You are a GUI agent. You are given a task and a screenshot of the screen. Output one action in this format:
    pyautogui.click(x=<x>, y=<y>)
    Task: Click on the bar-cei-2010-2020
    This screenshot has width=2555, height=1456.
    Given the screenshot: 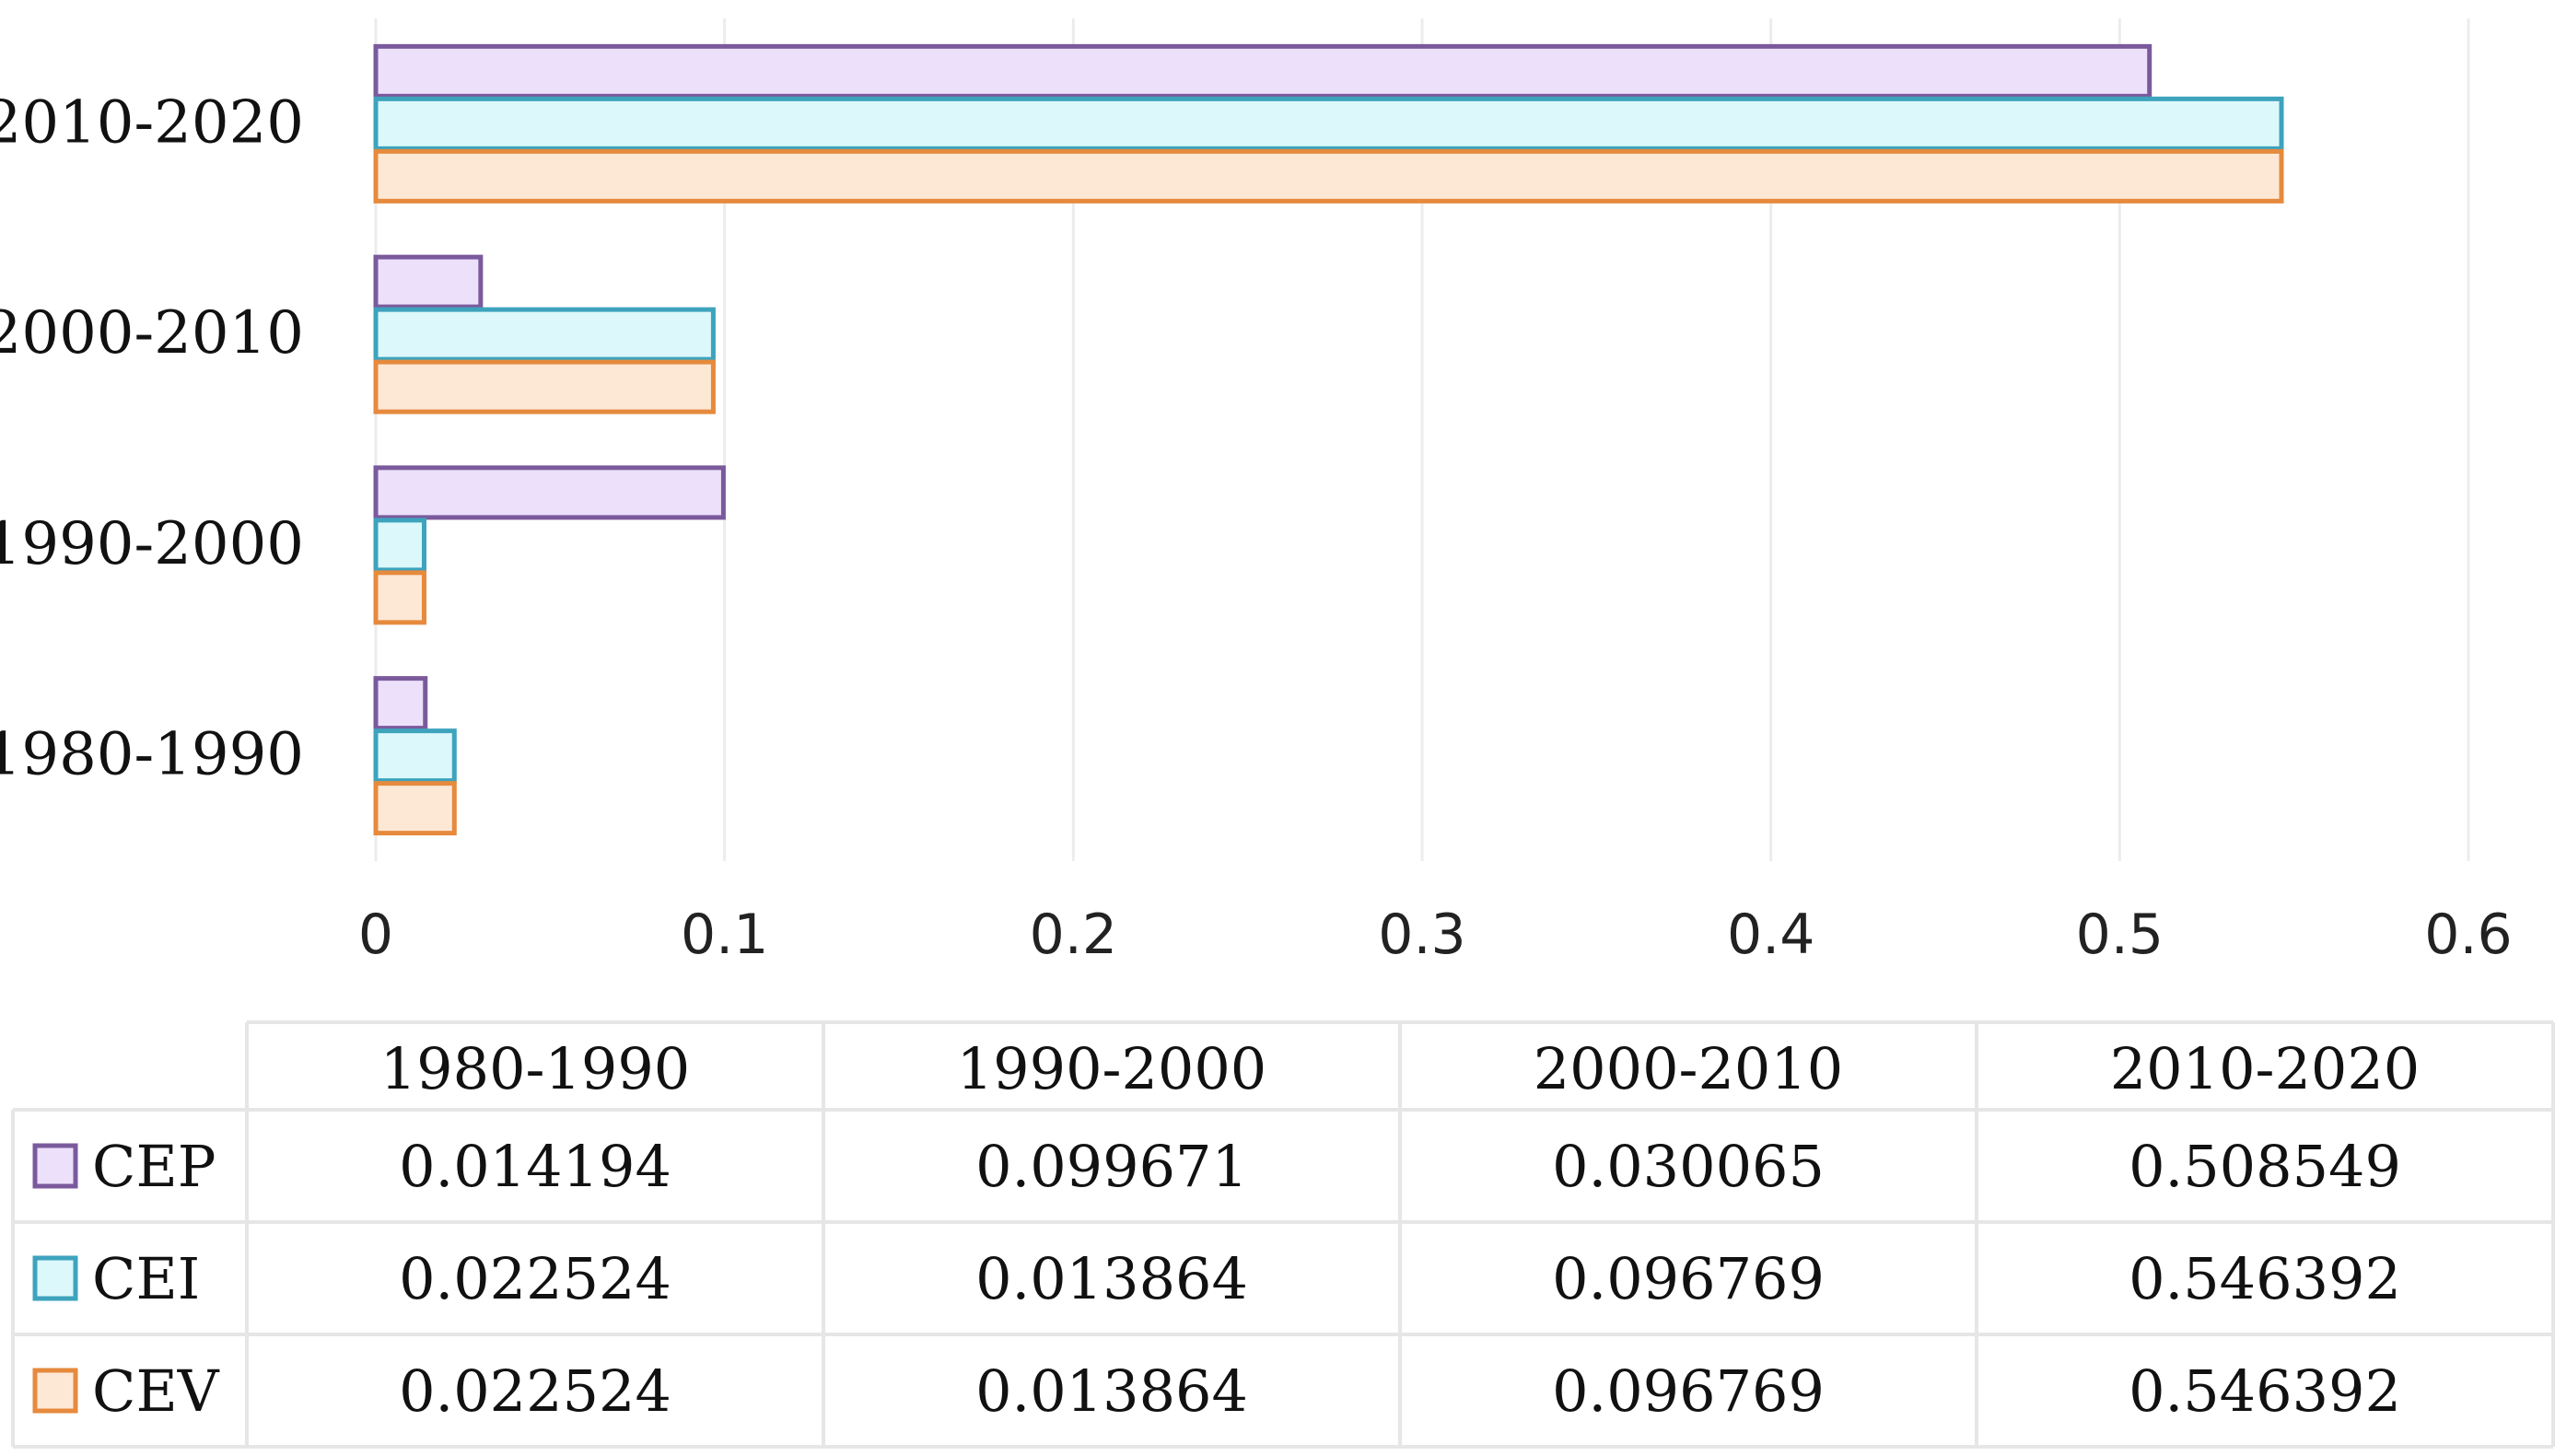 What is the action you would take?
    pyautogui.click(x=1328, y=123)
    